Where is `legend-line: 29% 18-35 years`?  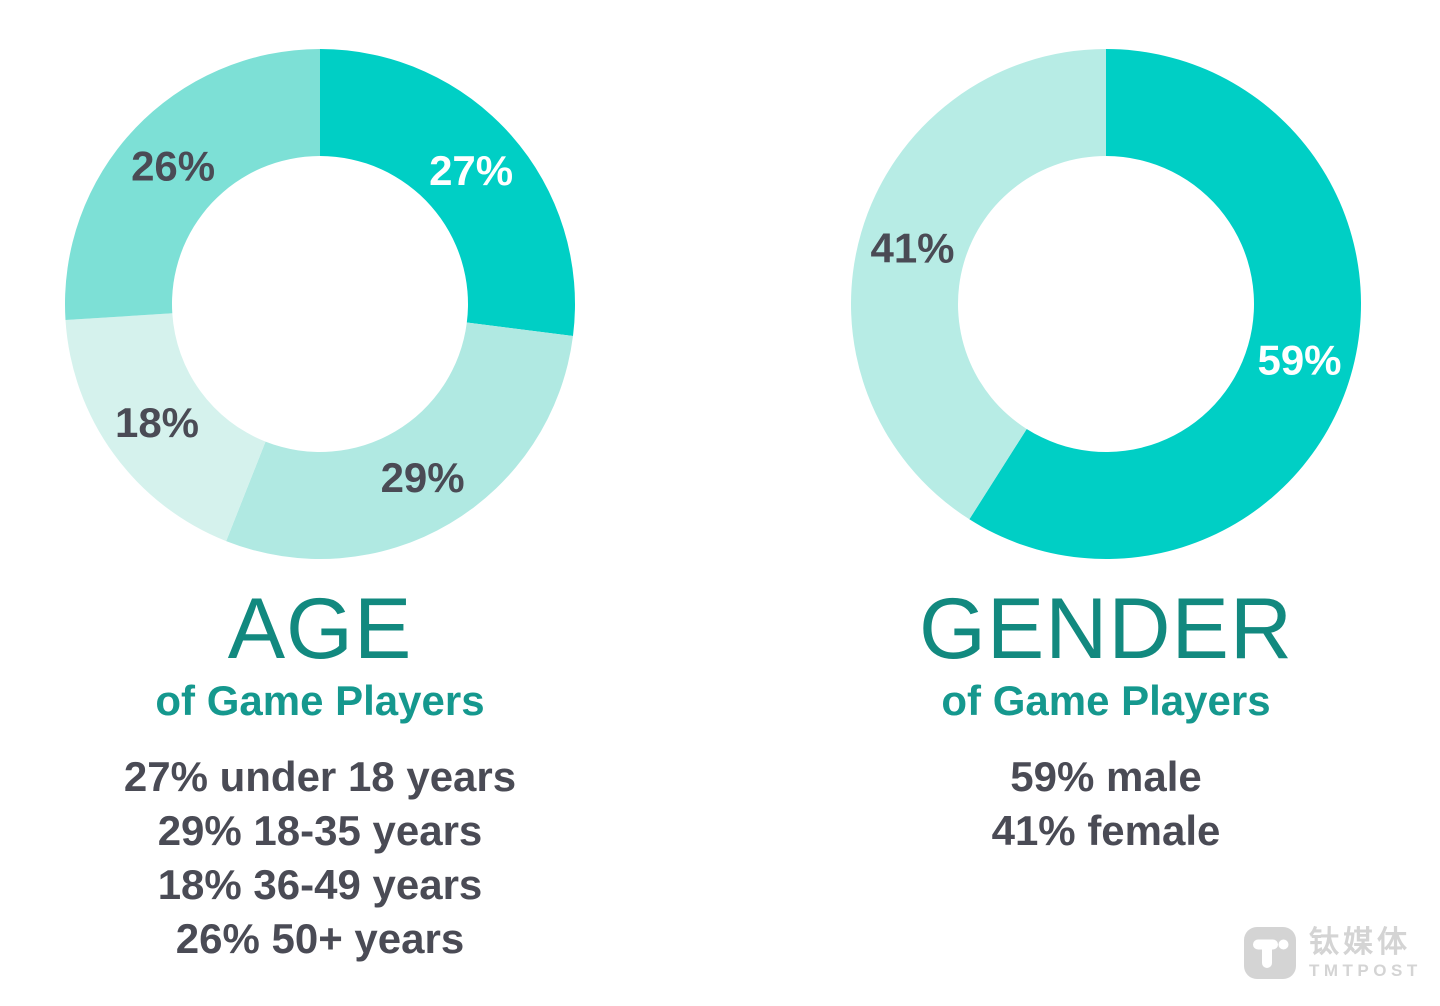 legend-line: 29% 18-35 years is located at coordinates (320, 830).